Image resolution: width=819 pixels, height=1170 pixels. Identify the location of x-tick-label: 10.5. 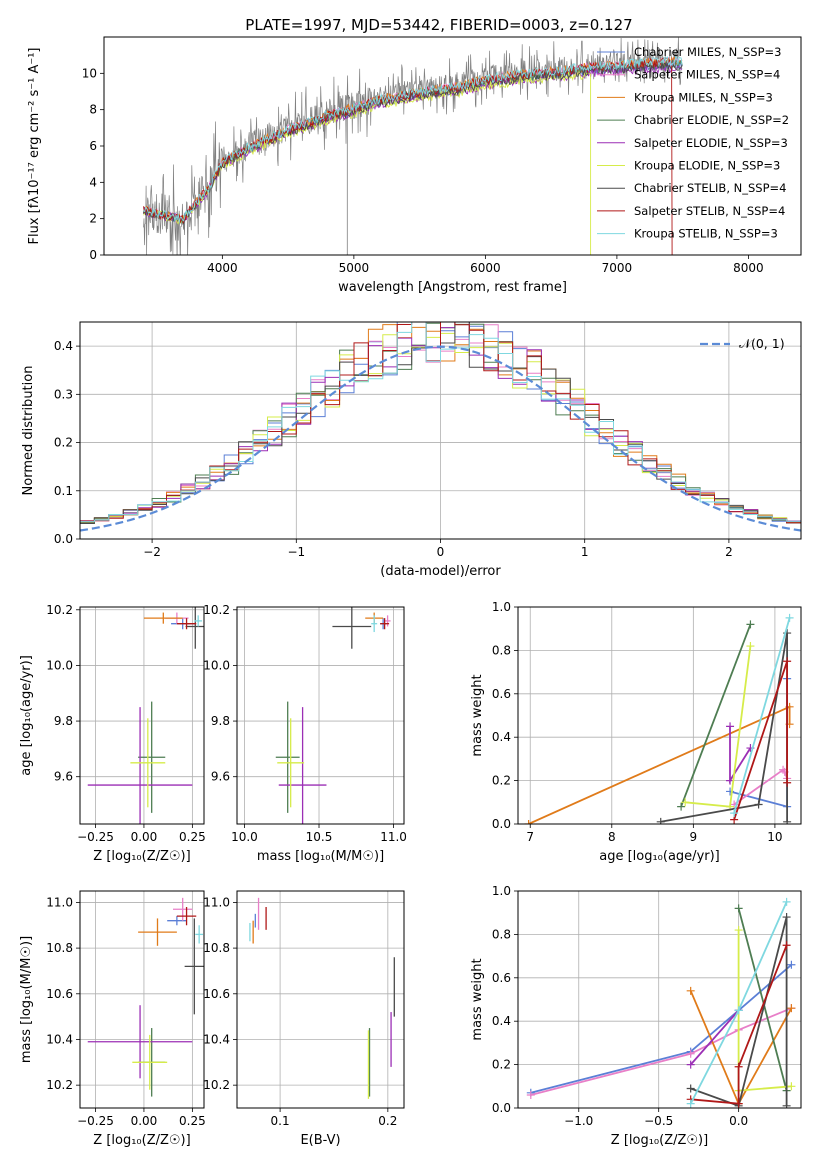
(319, 837).